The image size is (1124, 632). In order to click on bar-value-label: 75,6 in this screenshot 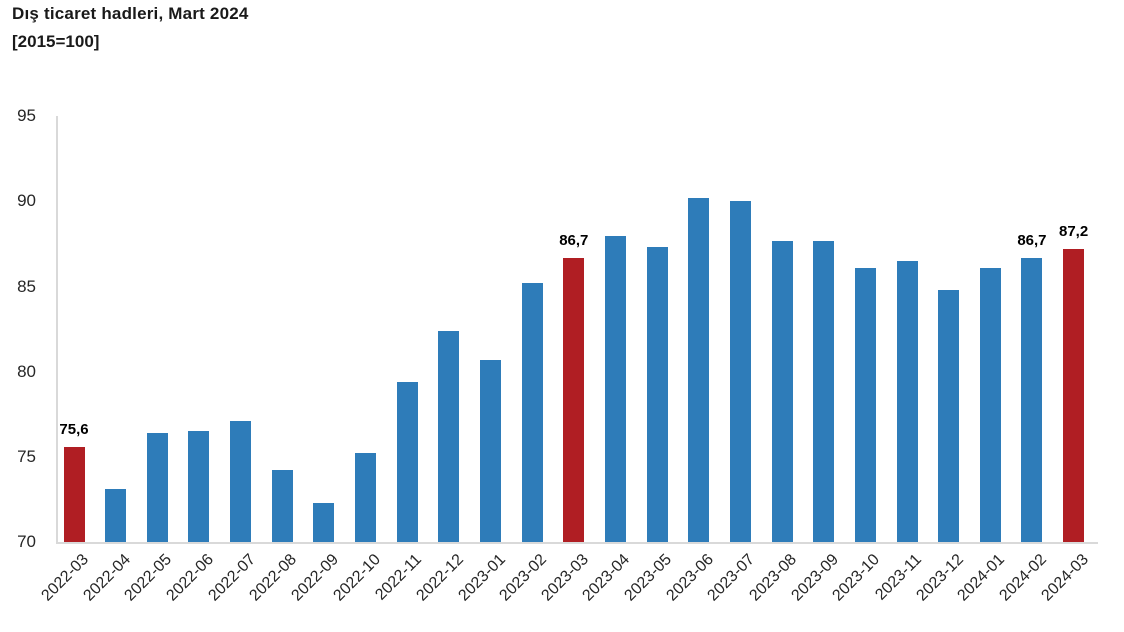, I will do `click(74, 429)`.